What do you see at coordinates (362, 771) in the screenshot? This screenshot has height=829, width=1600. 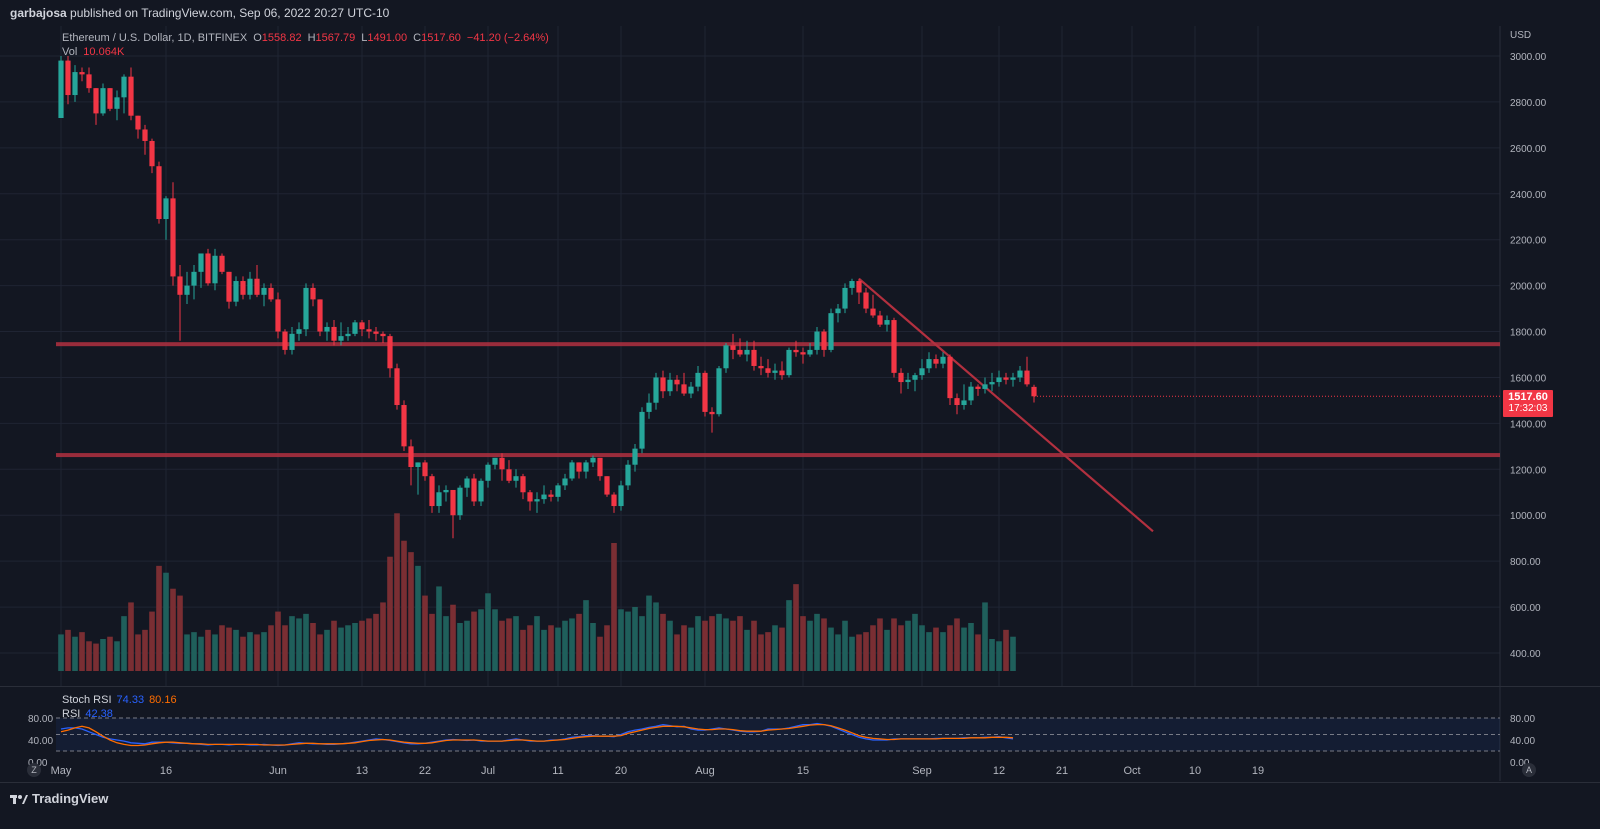 I see `time-axis-label: 13` at bounding box center [362, 771].